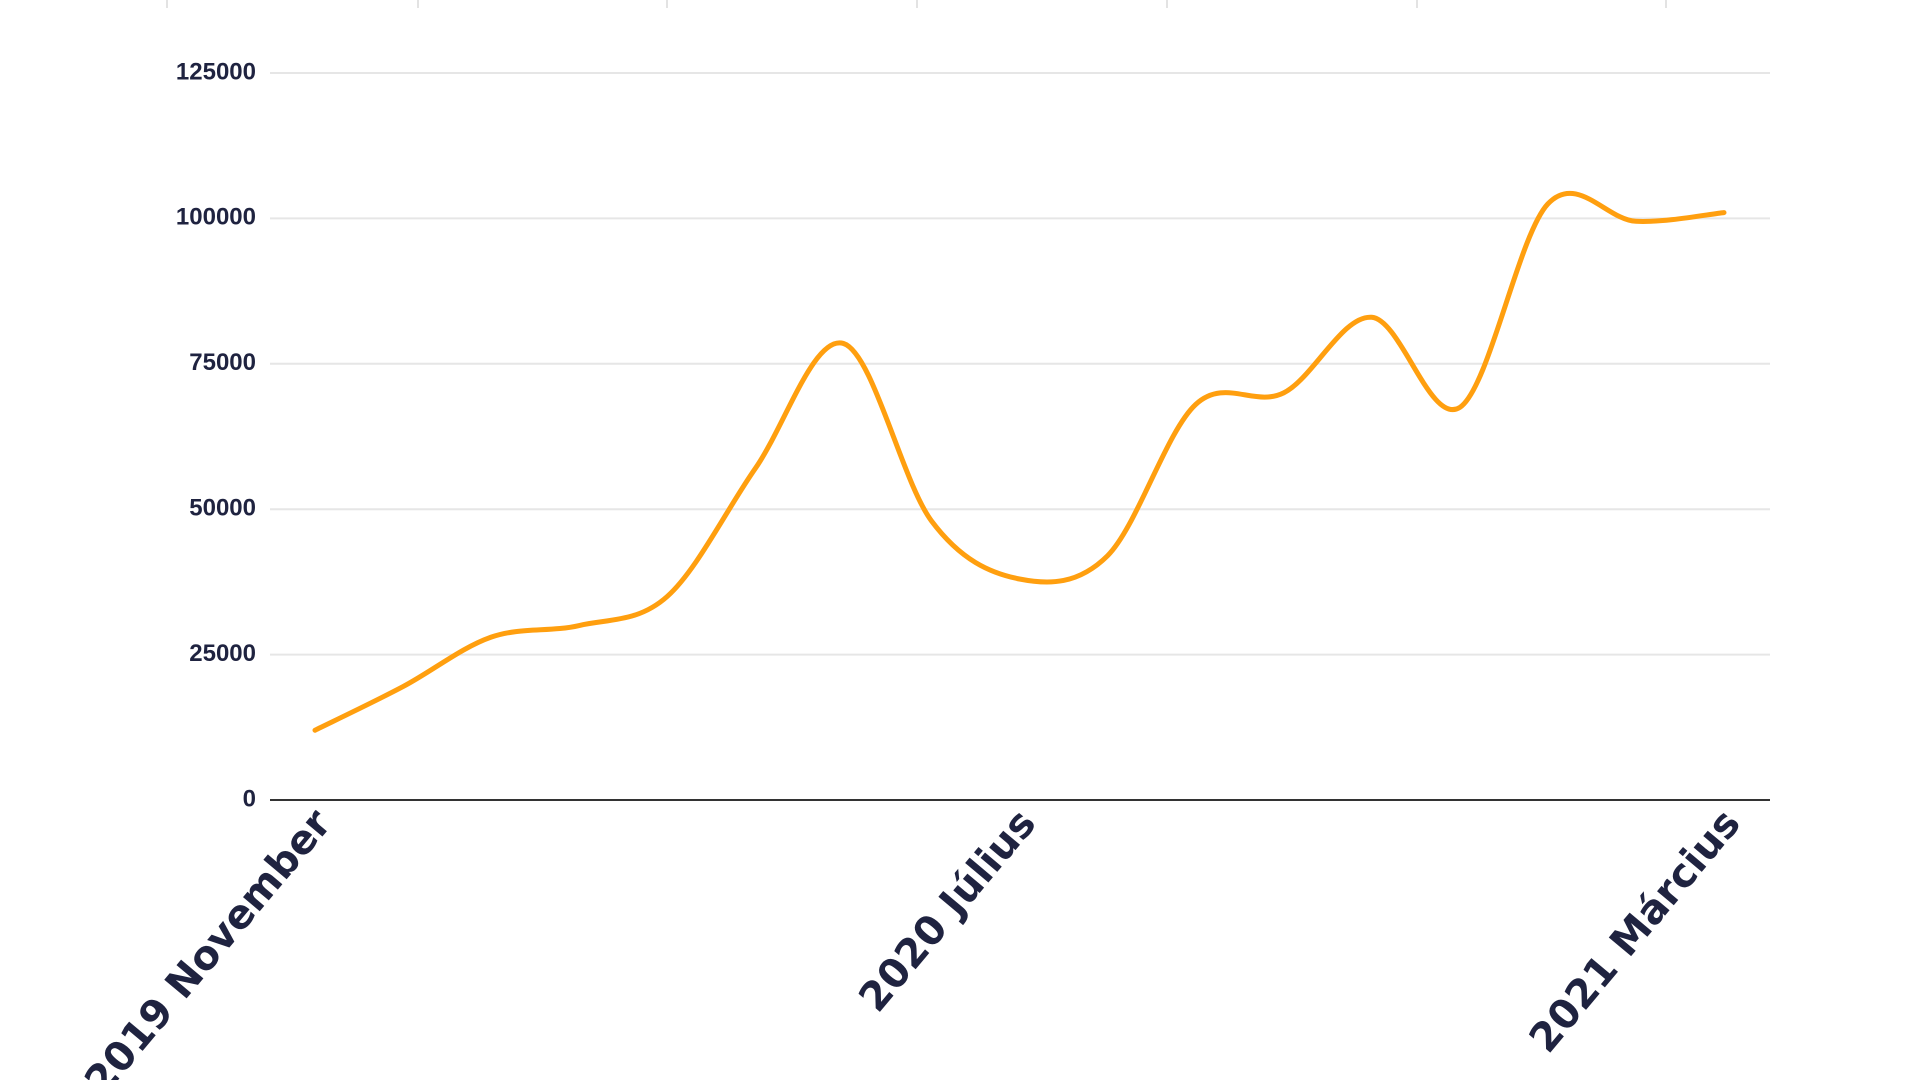 The image size is (1920, 1080). I want to click on y-tick-label: 100000, so click(216, 217).